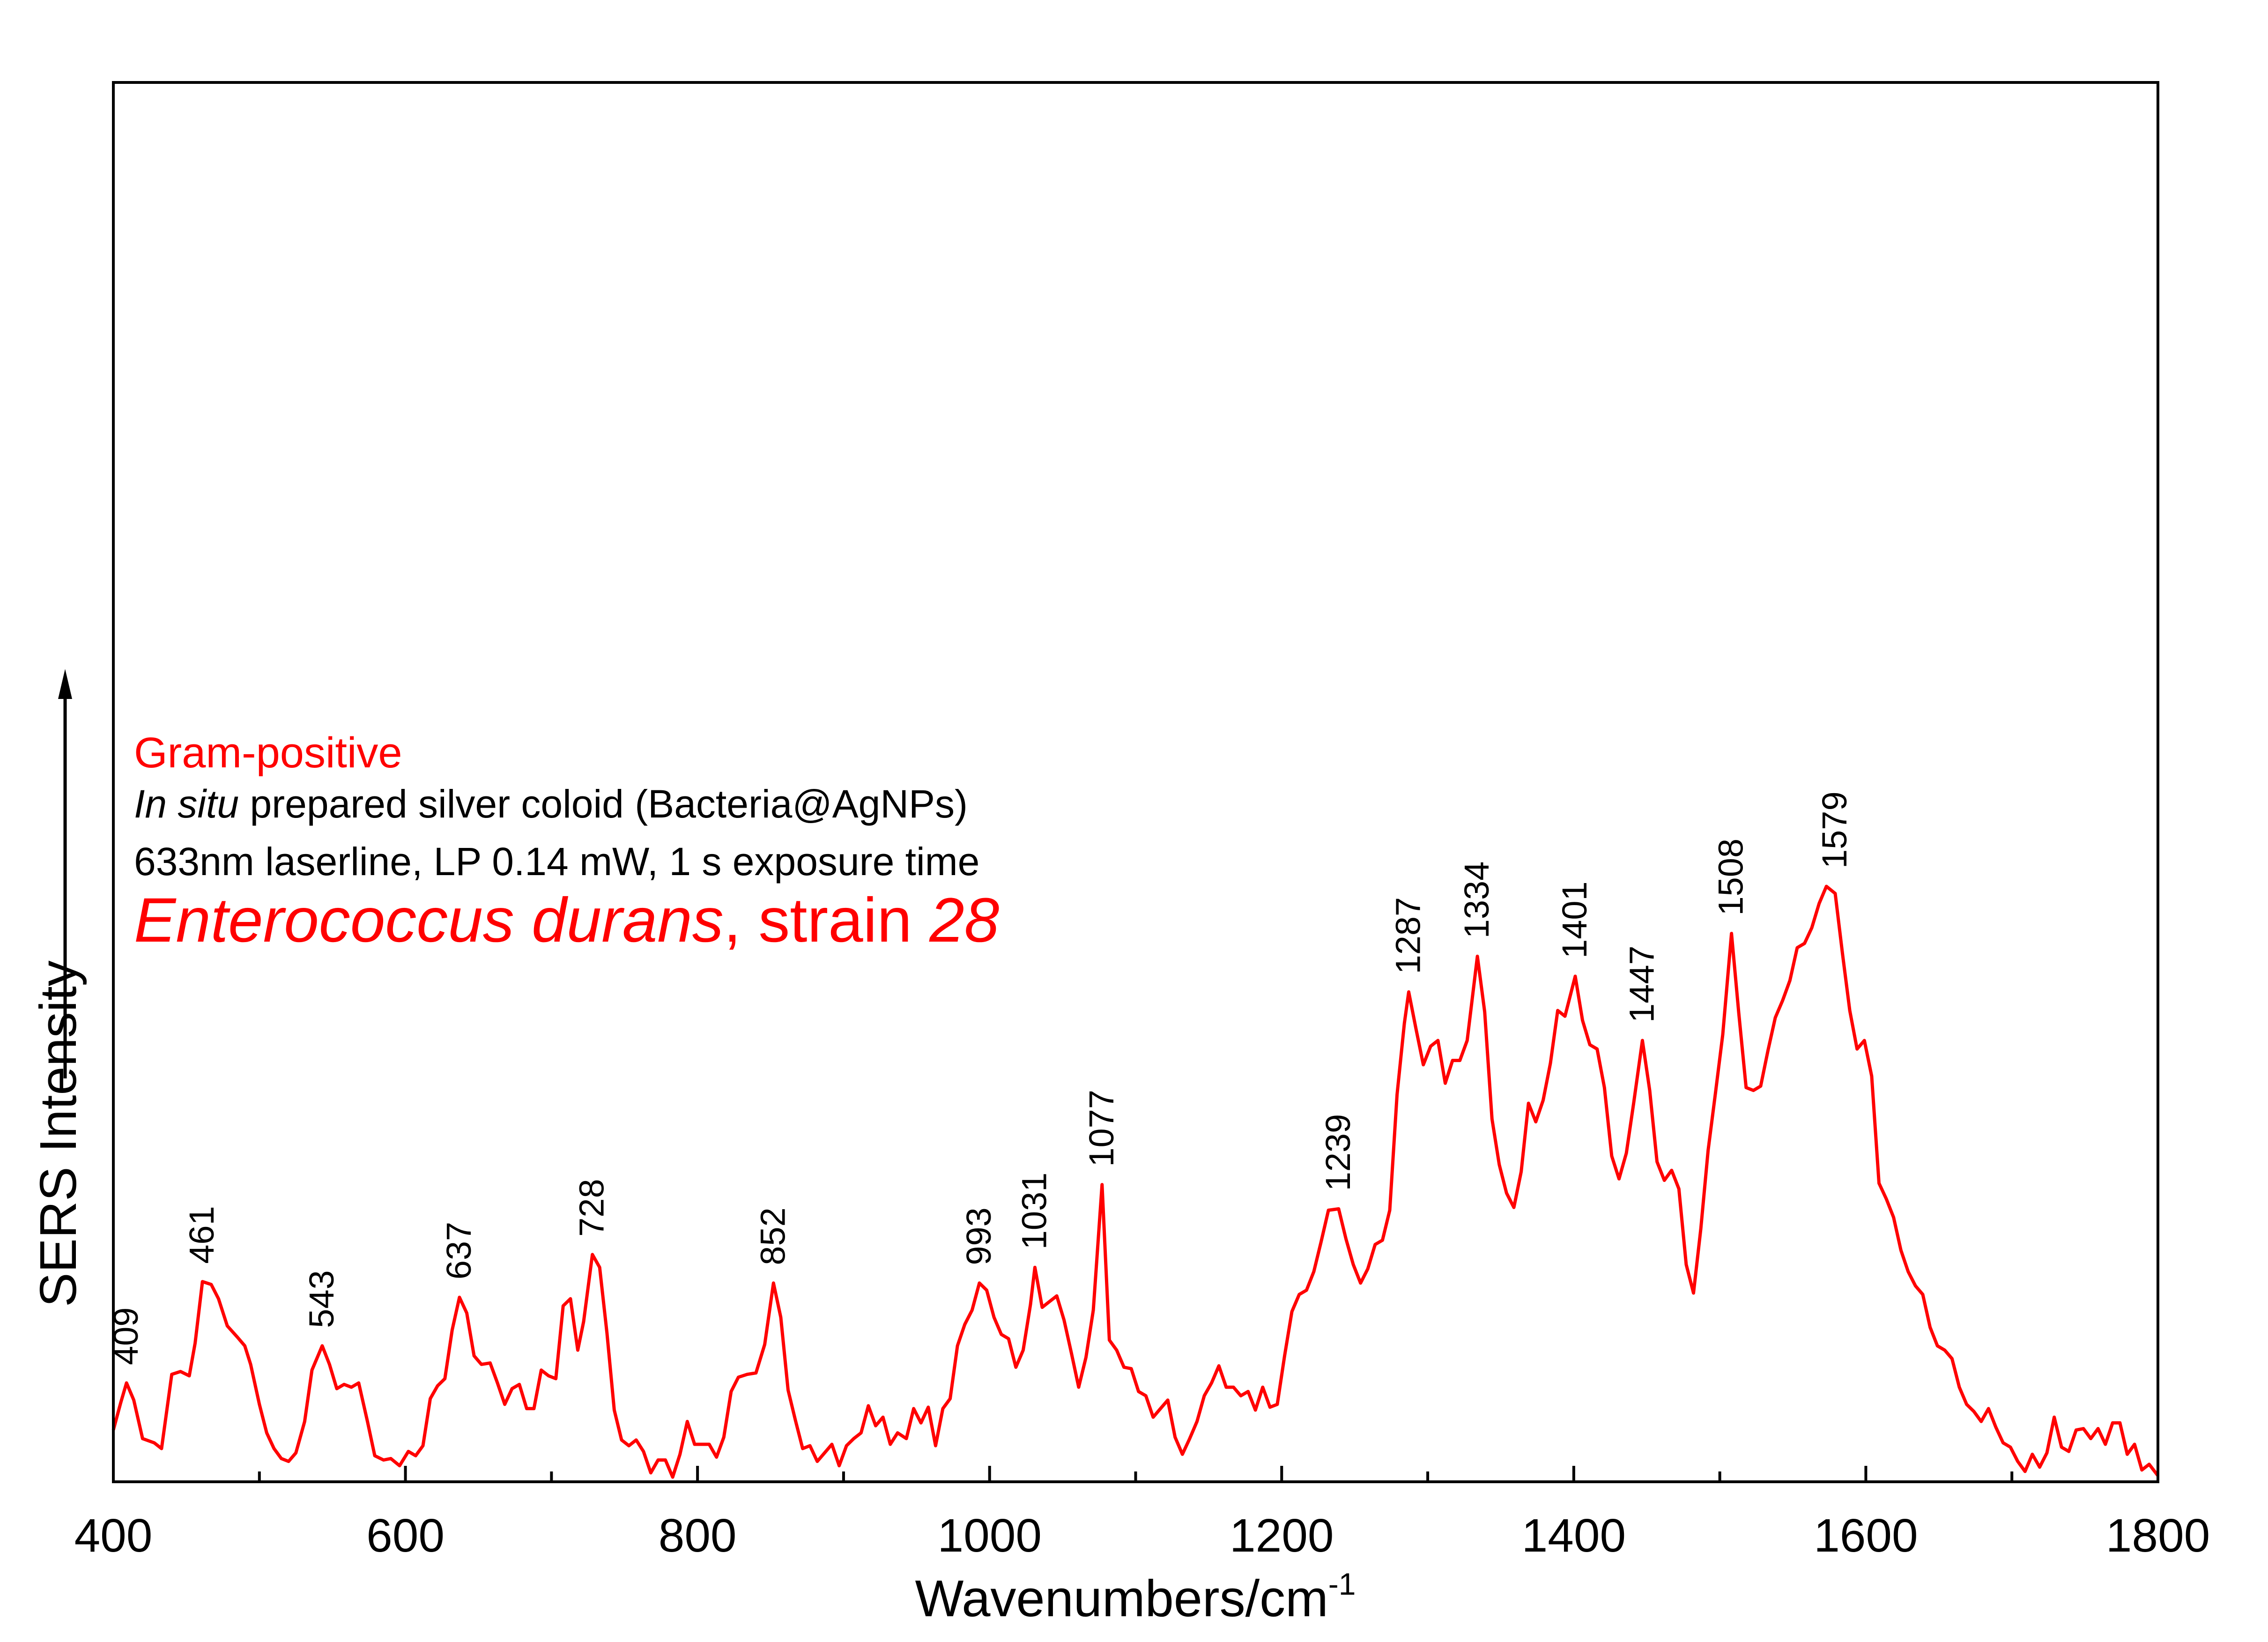  I want to click on x-tick-label: 1400, so click(1574, 1535).